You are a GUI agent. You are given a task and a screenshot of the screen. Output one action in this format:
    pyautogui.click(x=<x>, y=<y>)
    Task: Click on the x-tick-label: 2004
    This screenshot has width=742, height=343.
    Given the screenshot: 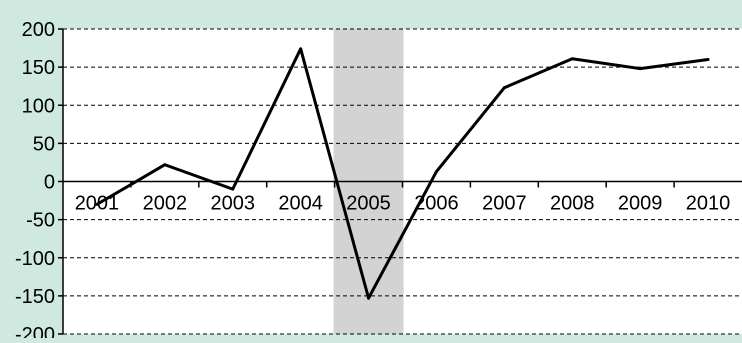 What is the action you would take?
    pyautogui.click(x=300, y=204)
    